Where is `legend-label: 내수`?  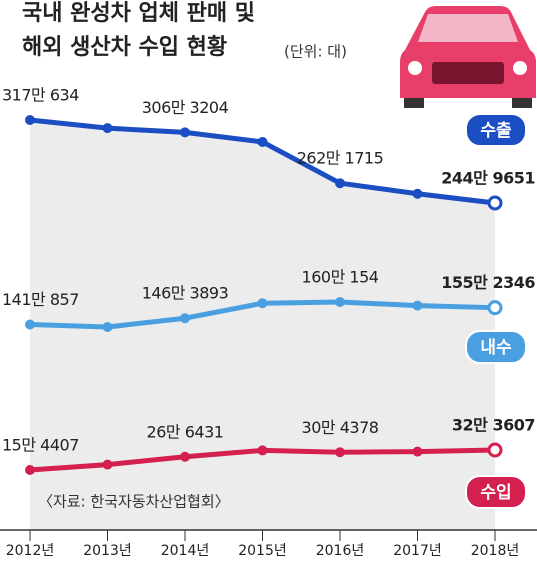
legend-label: 내수 is located at coordinates (496, 348).